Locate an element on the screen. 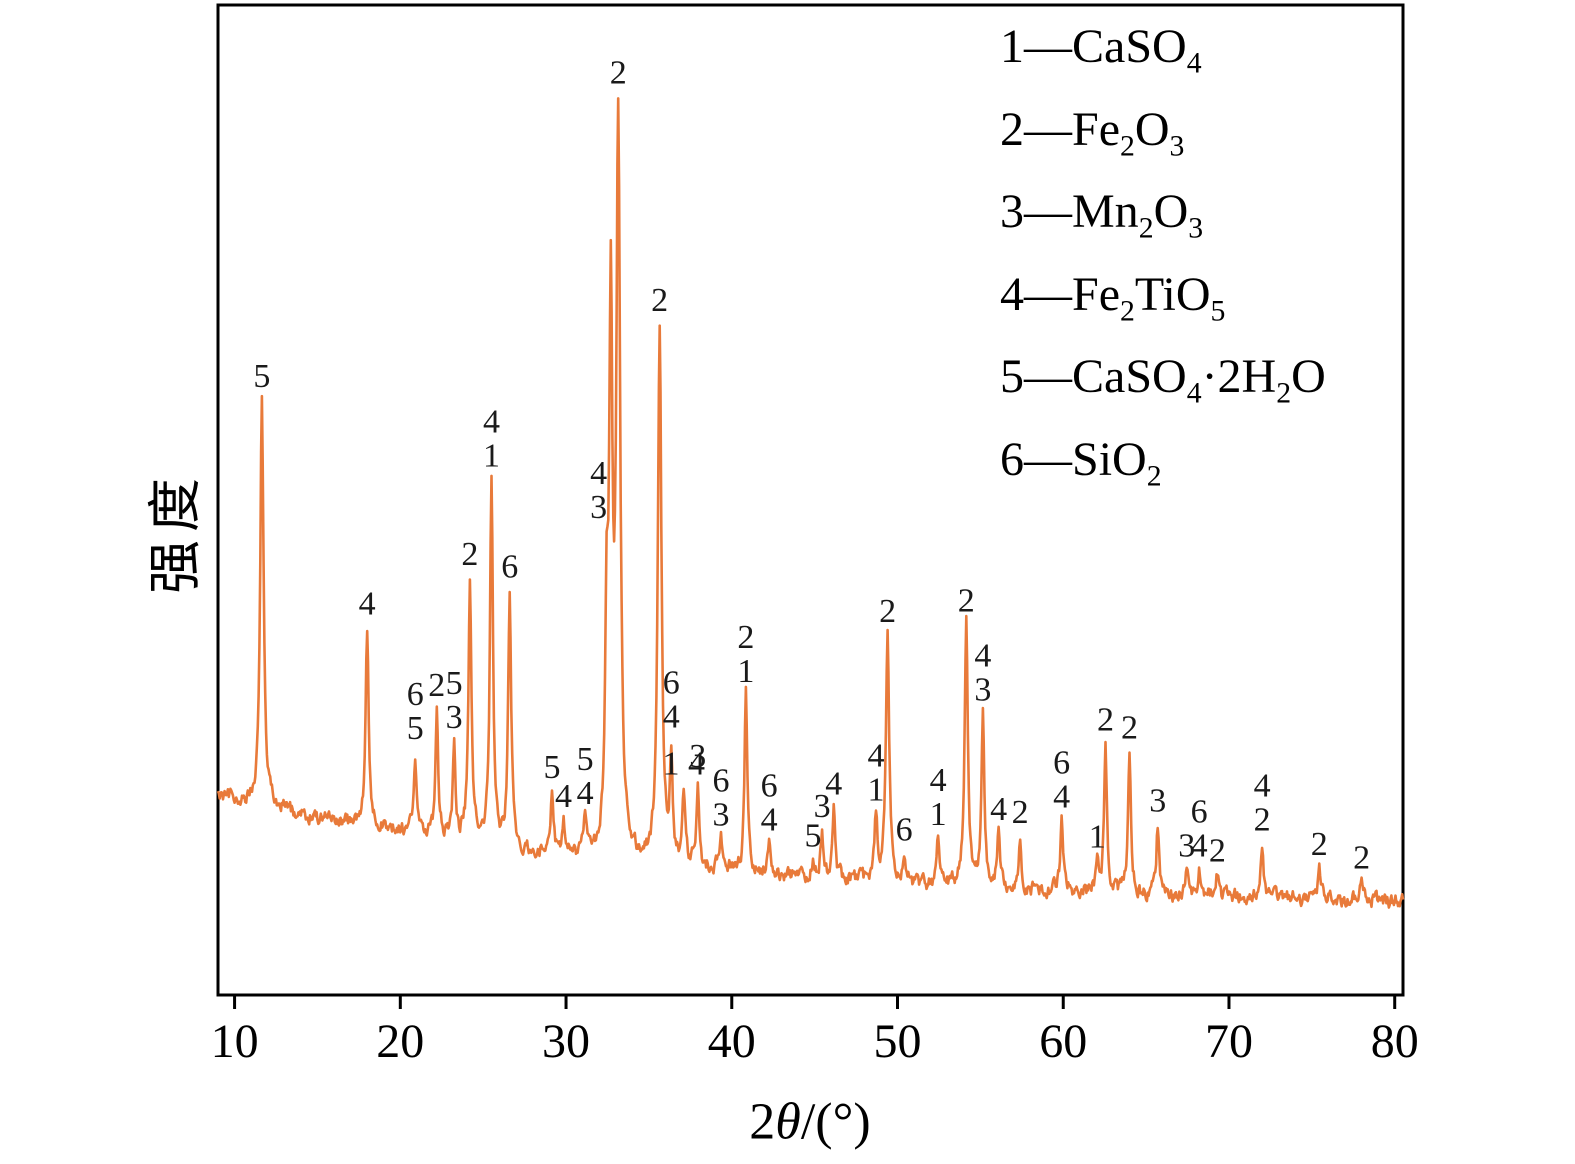 This screenshot has width=1575, height=1164. x-tick-label: 20 is located at coordinates (400, 1041).